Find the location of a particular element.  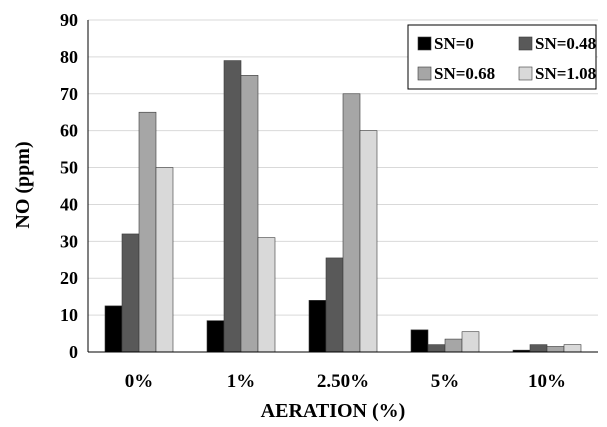

y-tick-label: 40 is located at coordinates (69, 204).